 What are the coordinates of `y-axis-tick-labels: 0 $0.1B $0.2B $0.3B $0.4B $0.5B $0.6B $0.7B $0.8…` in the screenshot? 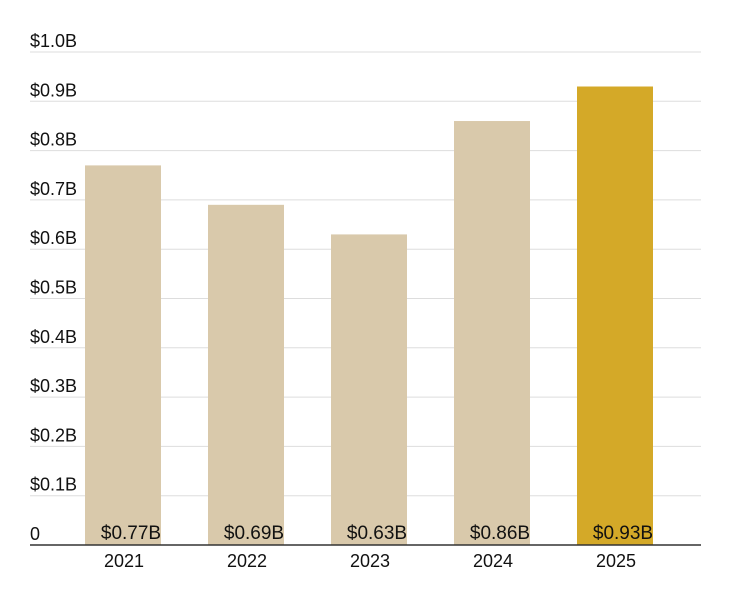 It's located at (53, 287).